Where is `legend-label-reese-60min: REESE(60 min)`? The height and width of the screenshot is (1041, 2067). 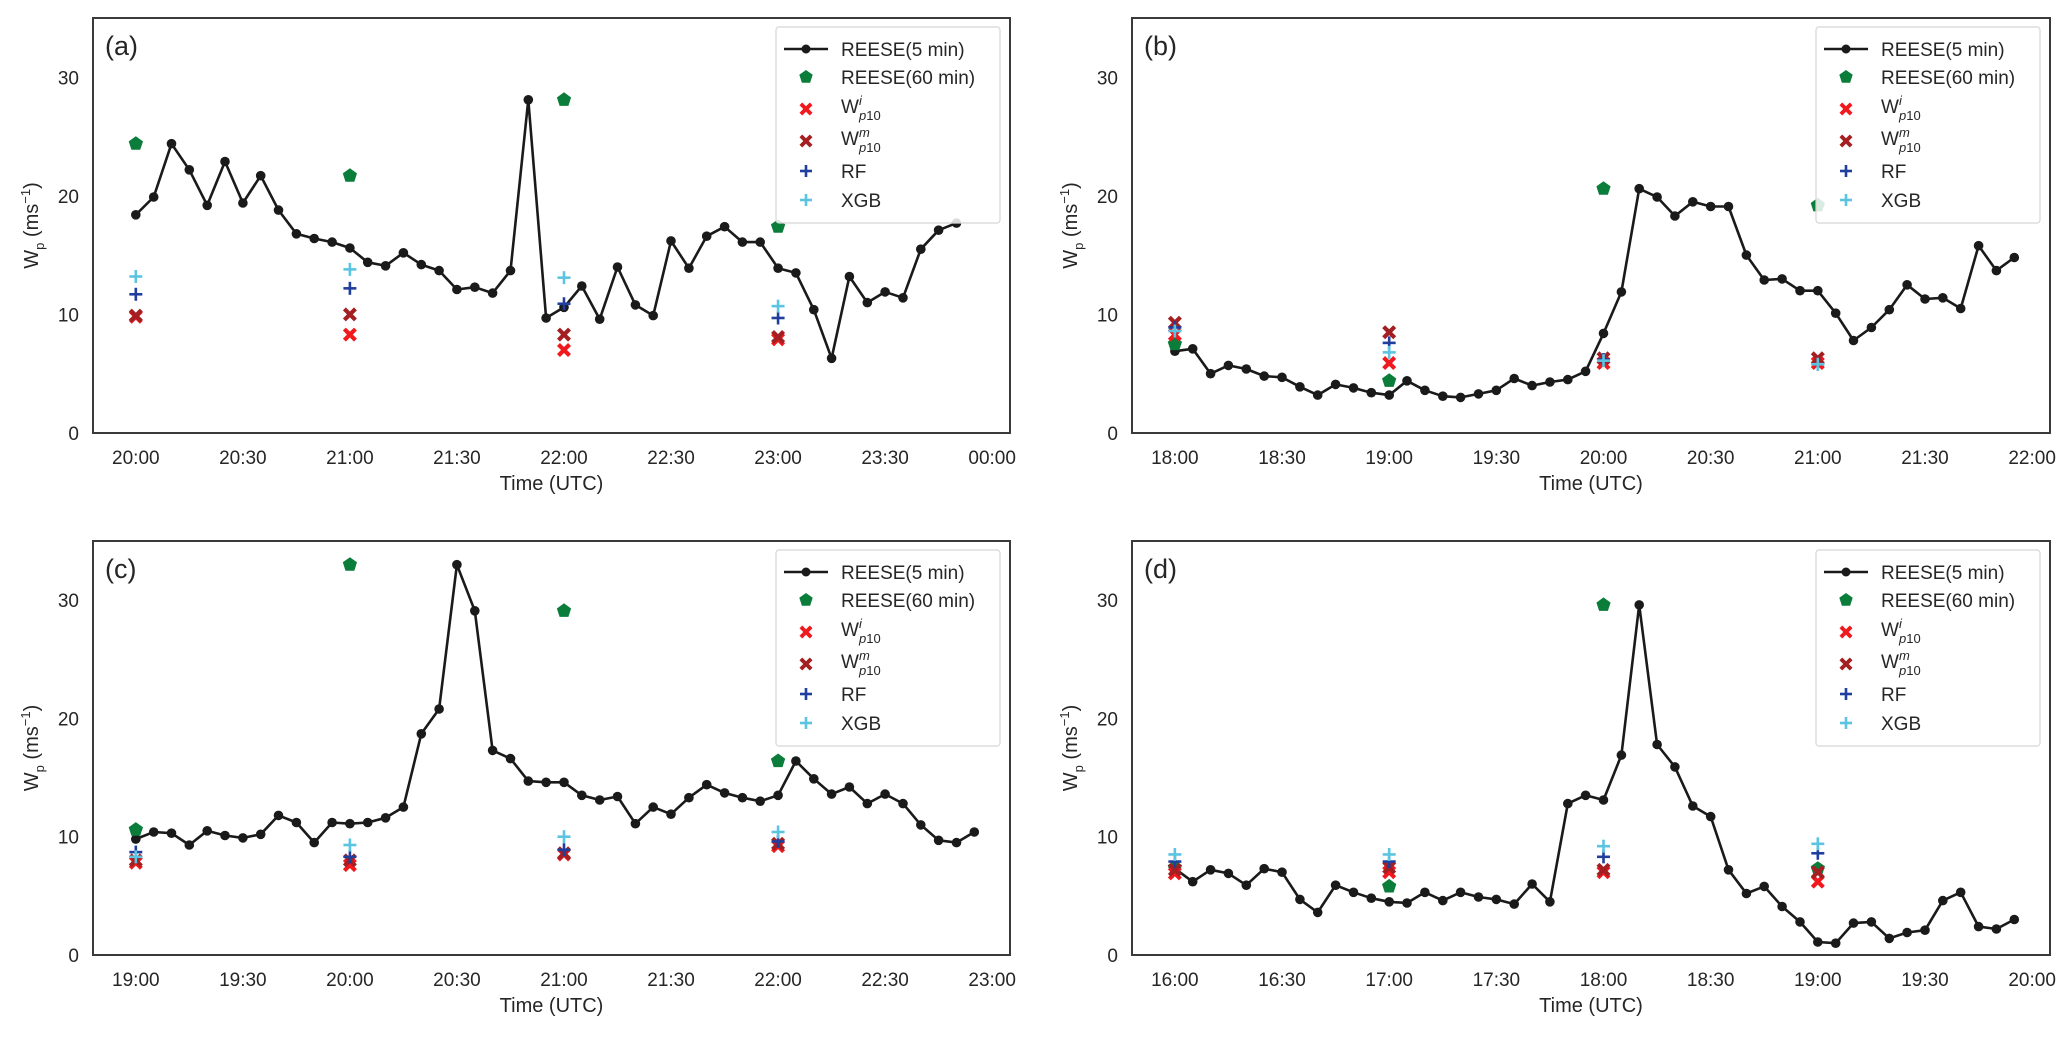
legend-label-reese-60min: REESE(60 min) is located at coordinates (1948, 78).